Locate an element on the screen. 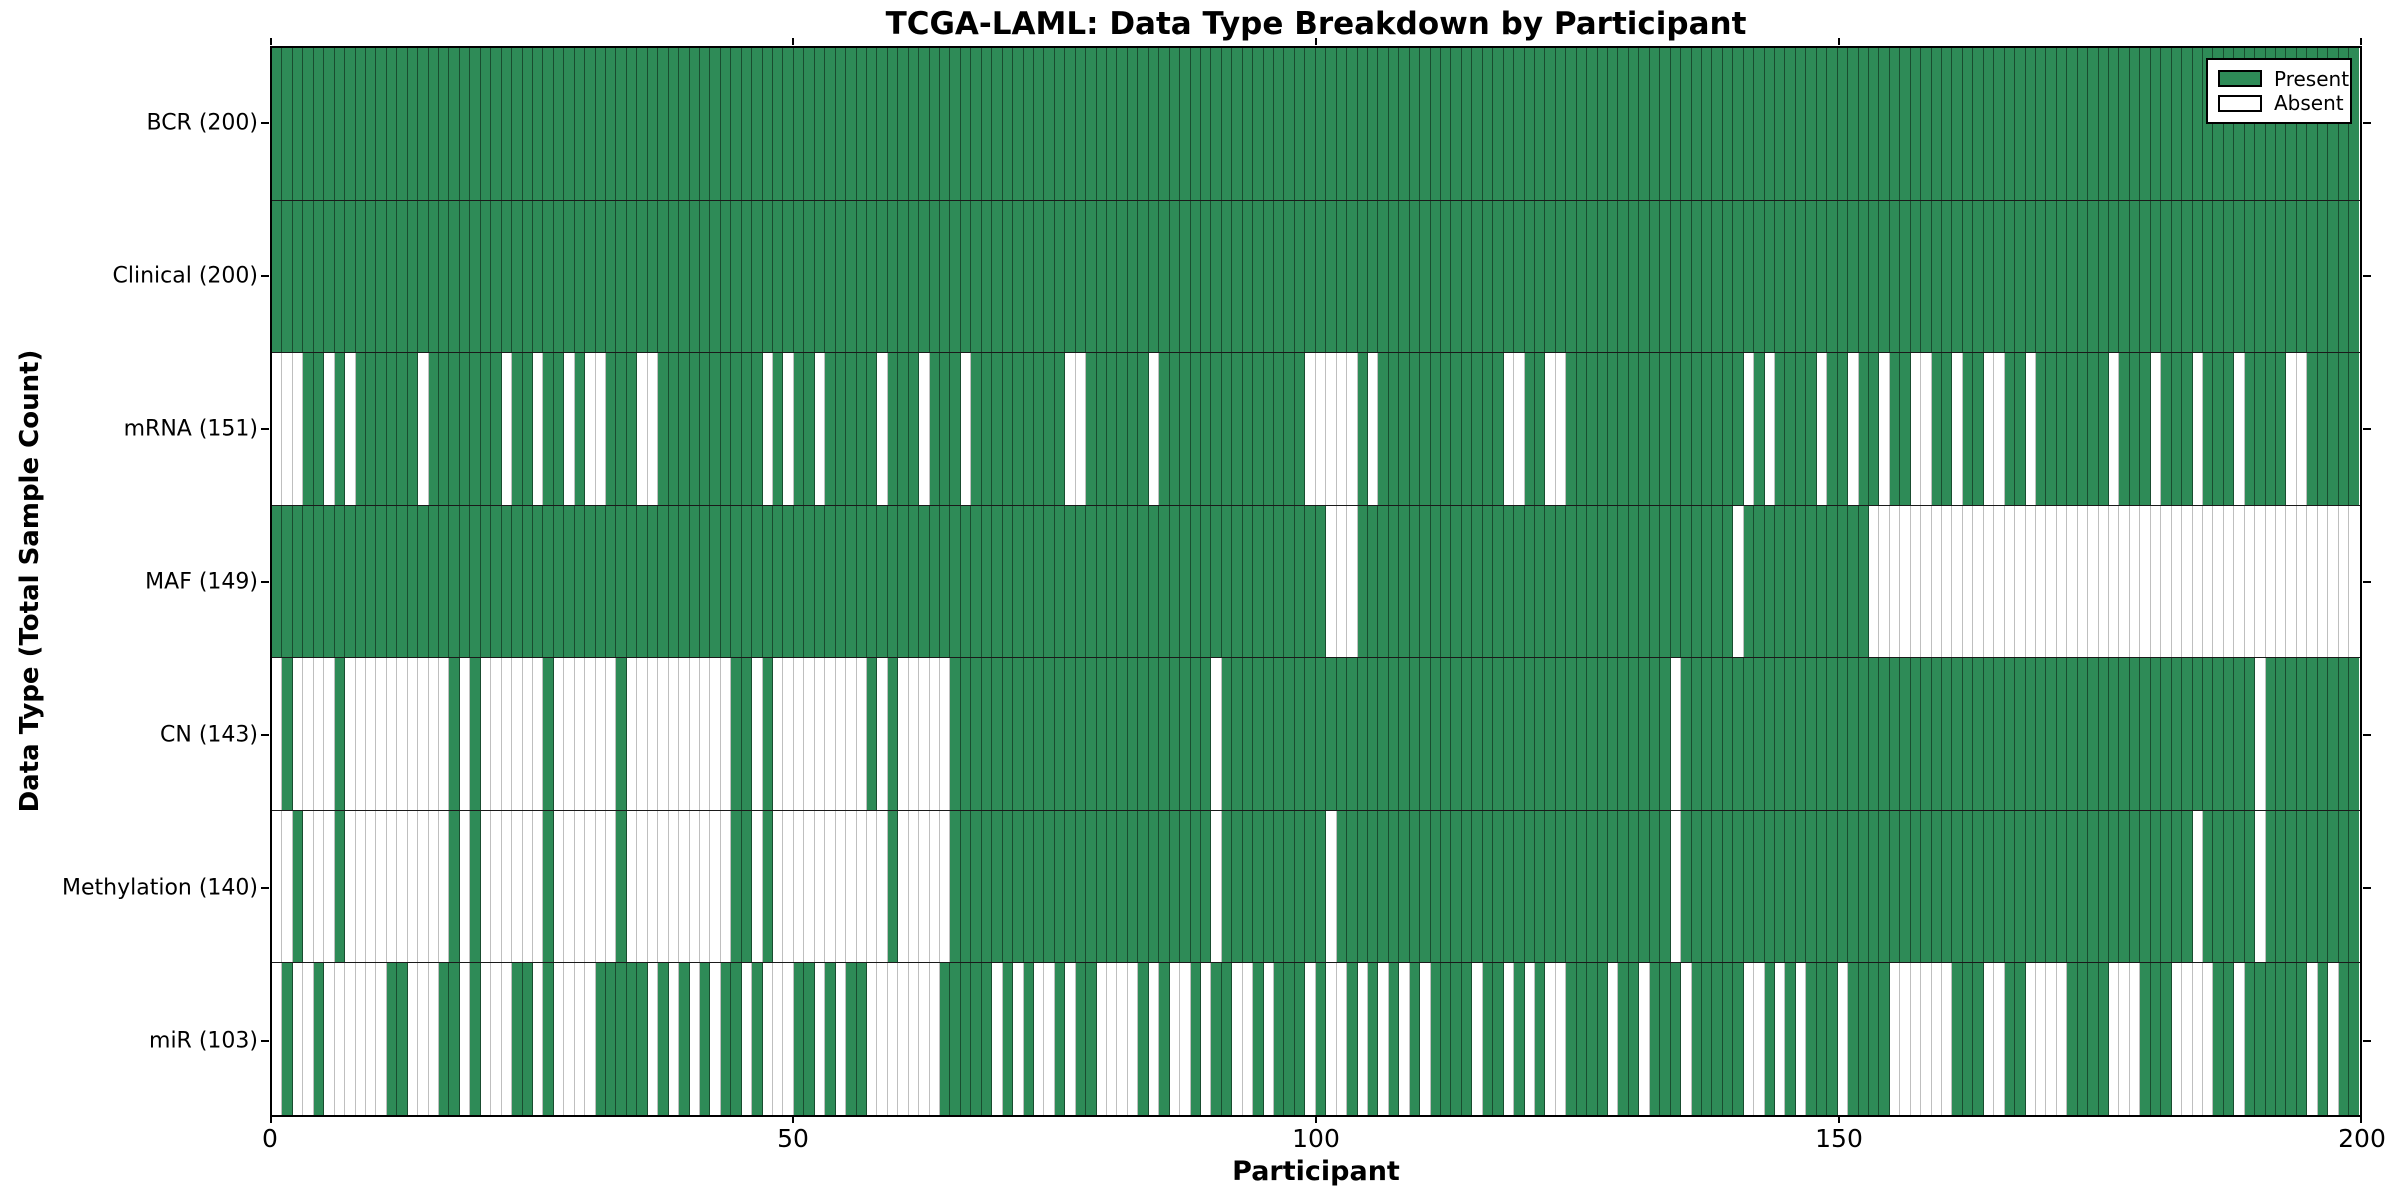 The width and height of the screenshot is (2400, 1200). x-tick-mark-bottom is located at coordinates (1839, 1120).